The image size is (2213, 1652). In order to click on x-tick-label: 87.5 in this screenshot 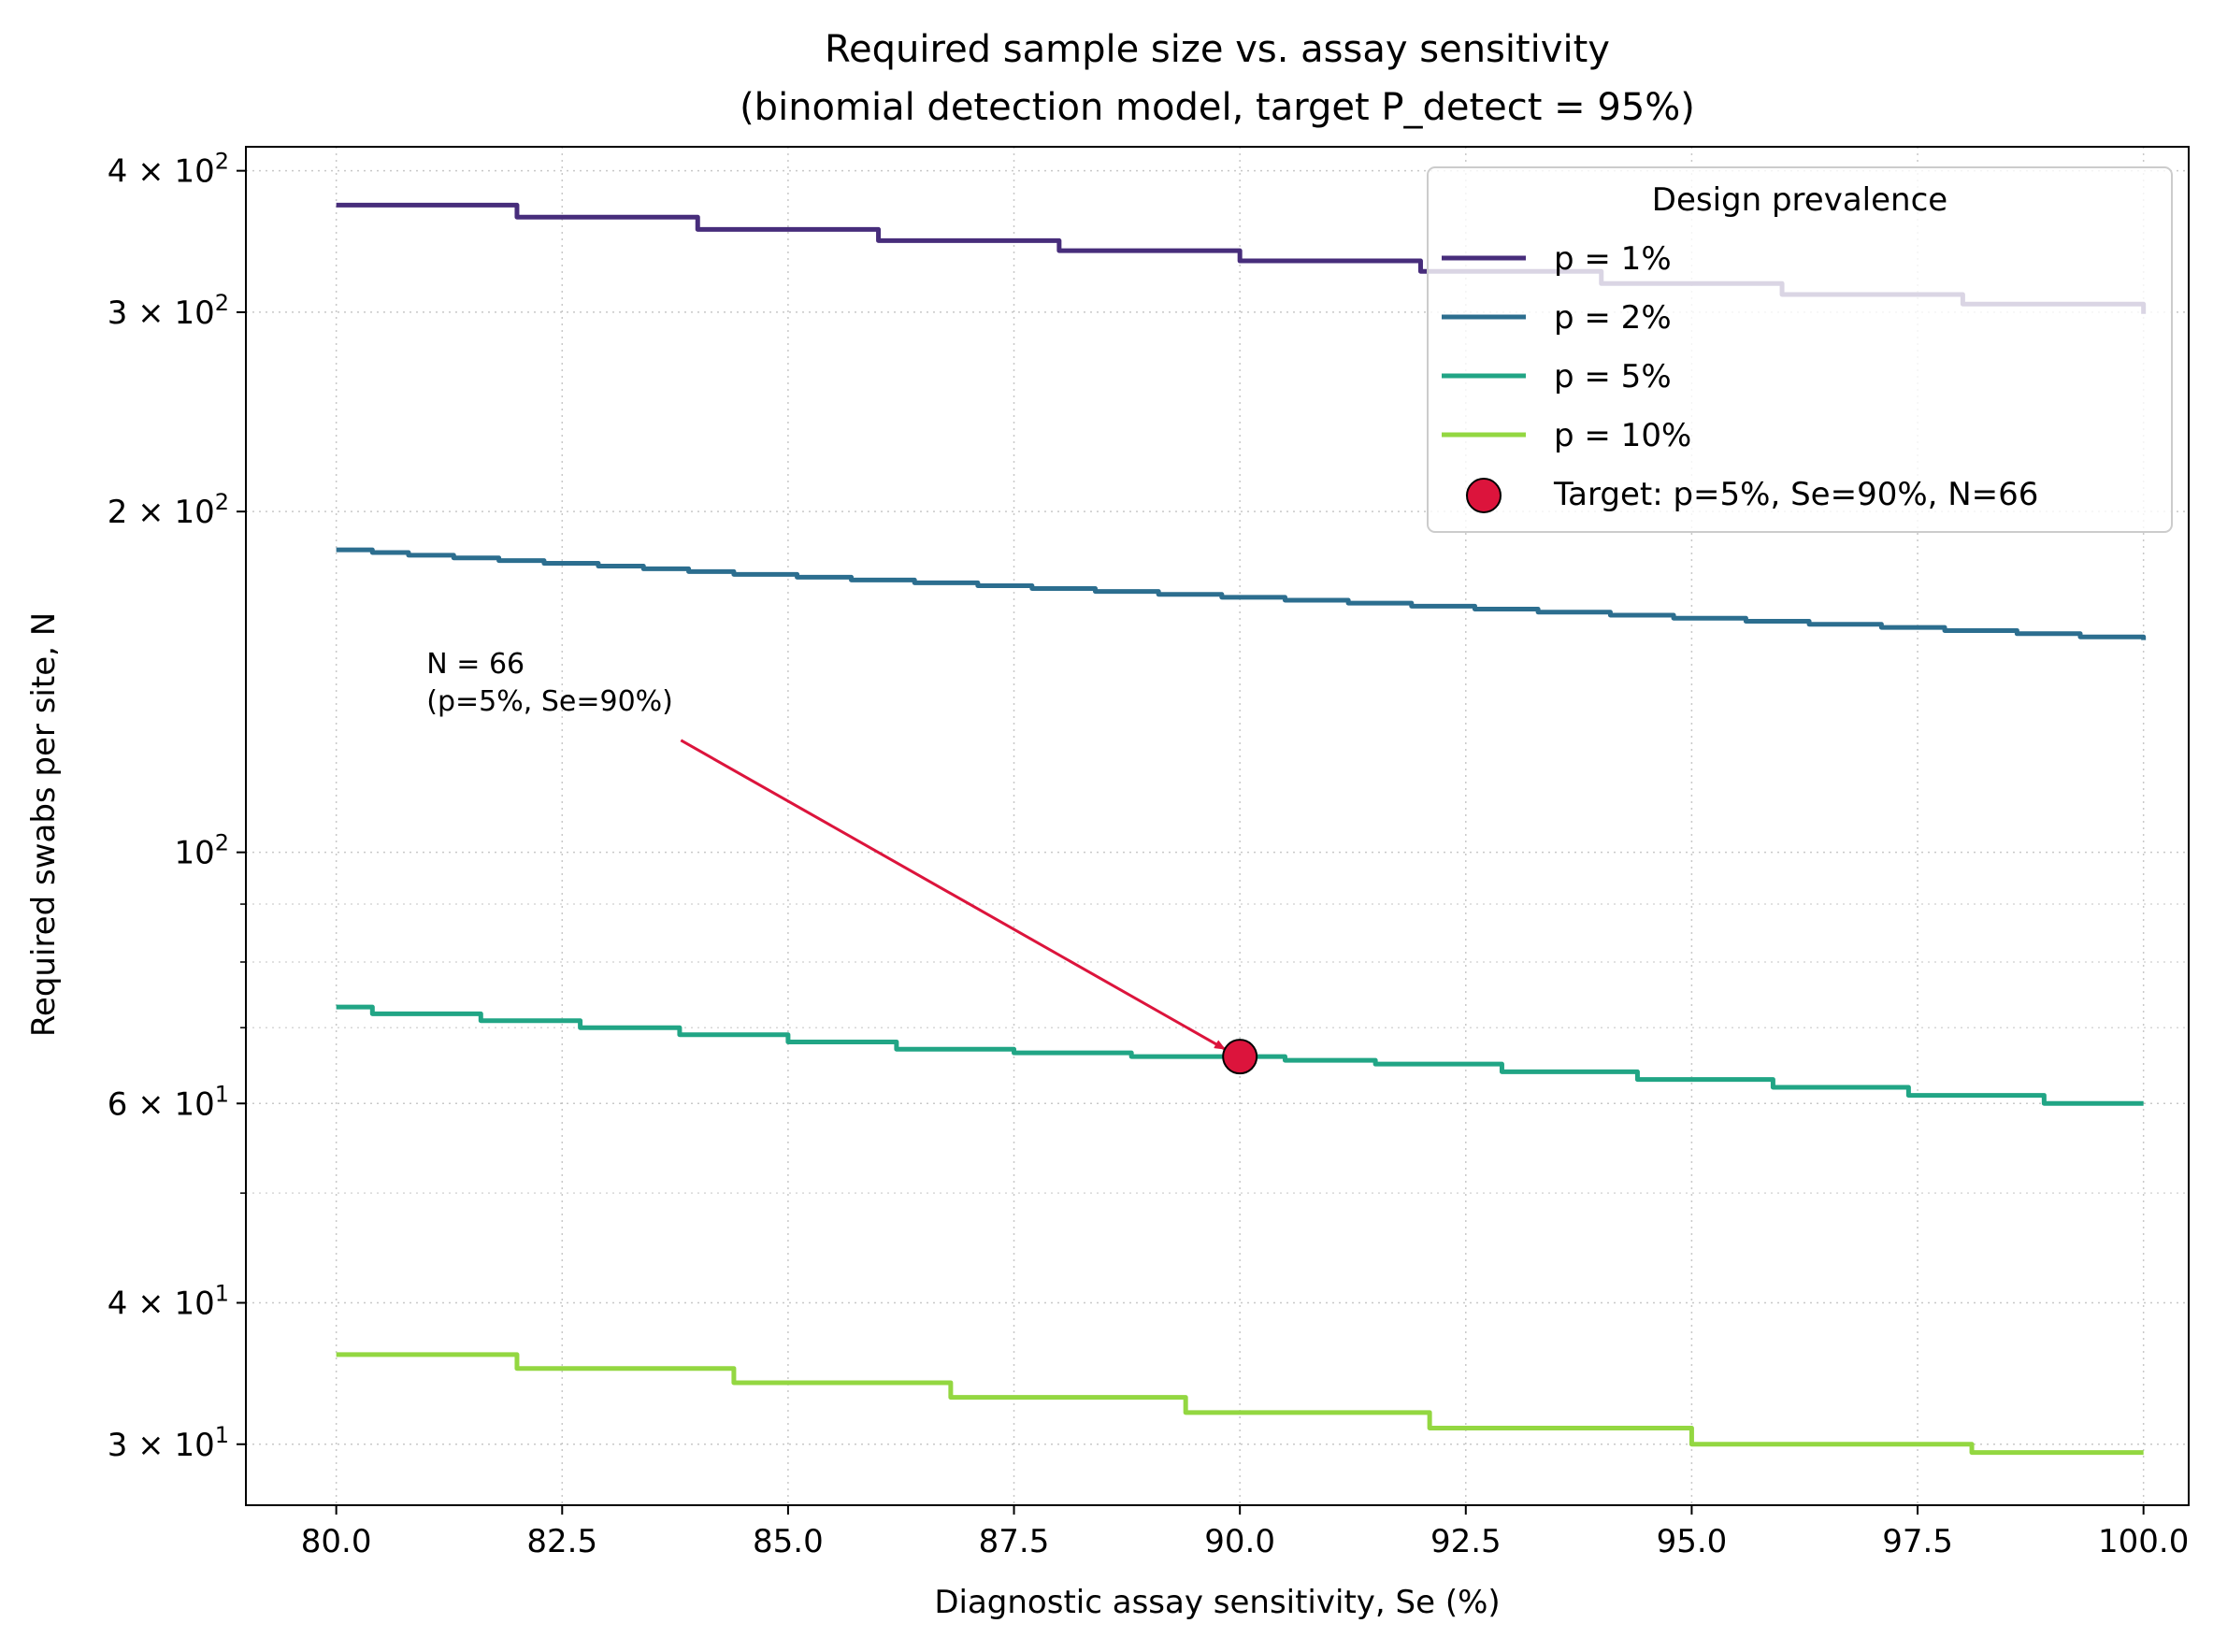, I will do `click(1014, 1542)`.